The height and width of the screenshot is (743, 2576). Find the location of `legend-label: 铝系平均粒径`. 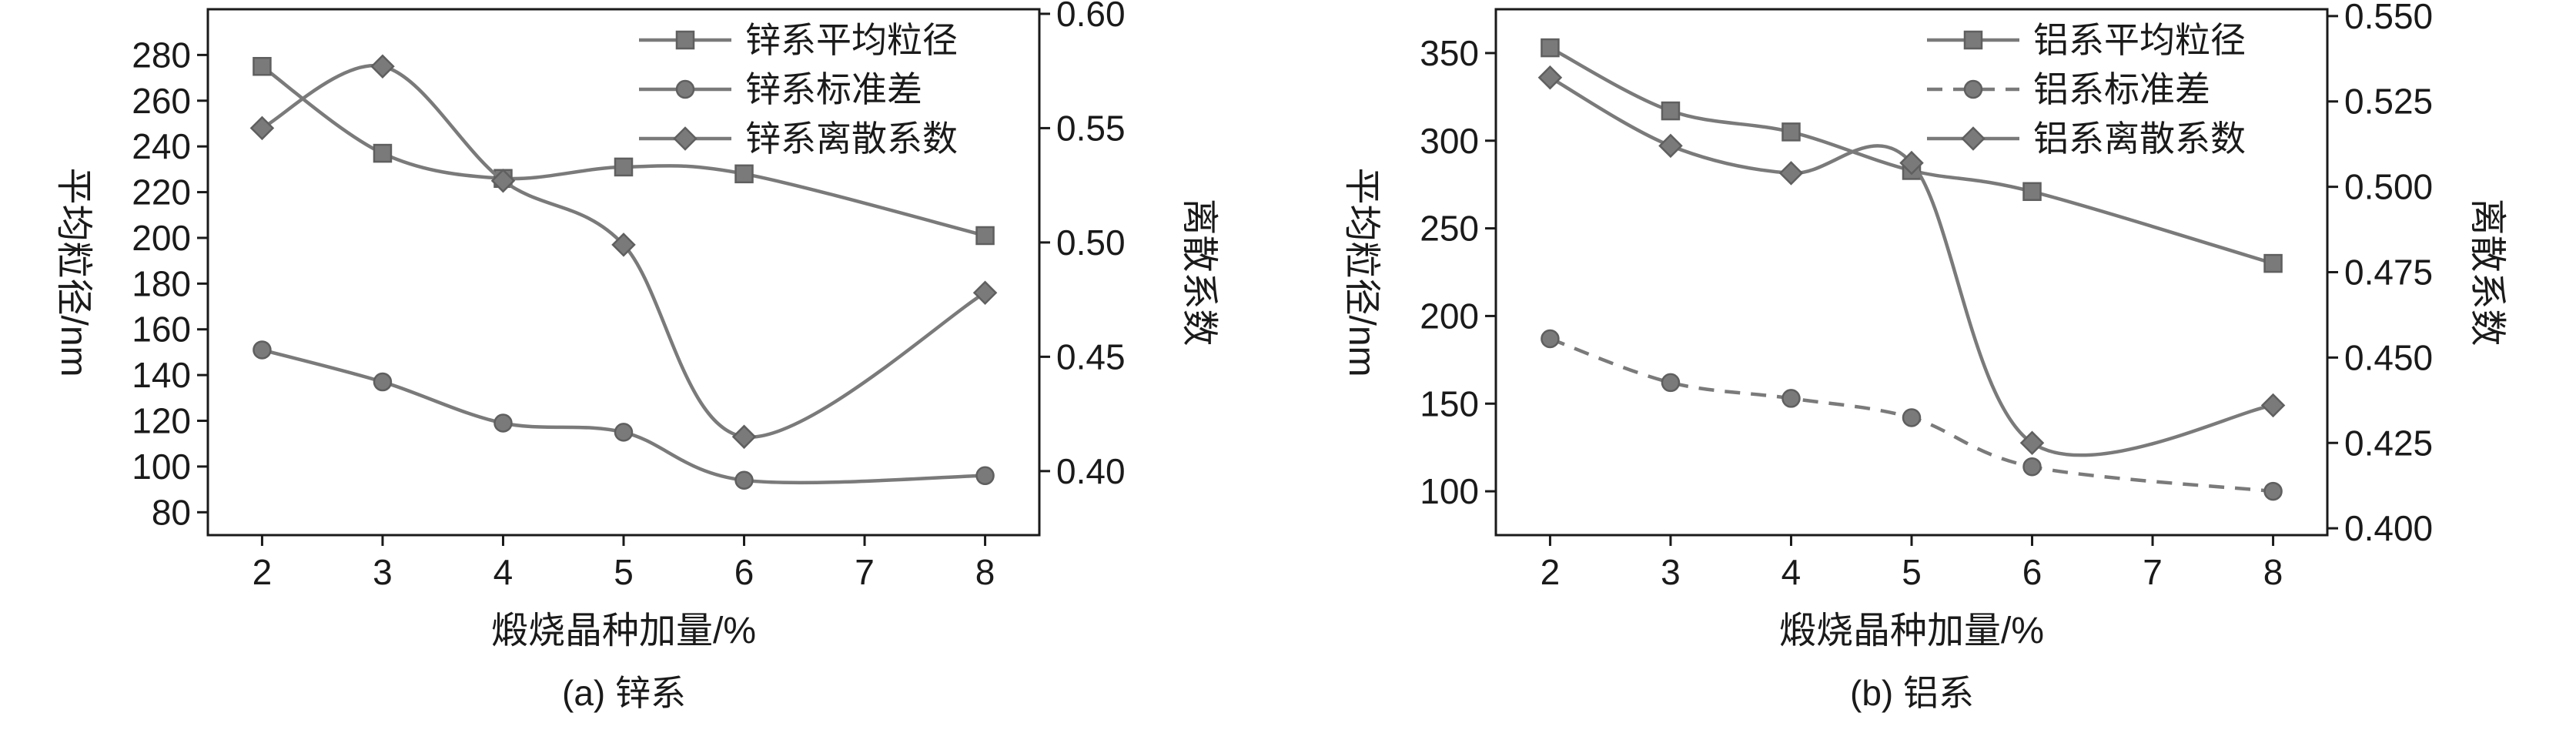

legend-label: 铝系平均粒径 is located at coordinates (2140, 40).